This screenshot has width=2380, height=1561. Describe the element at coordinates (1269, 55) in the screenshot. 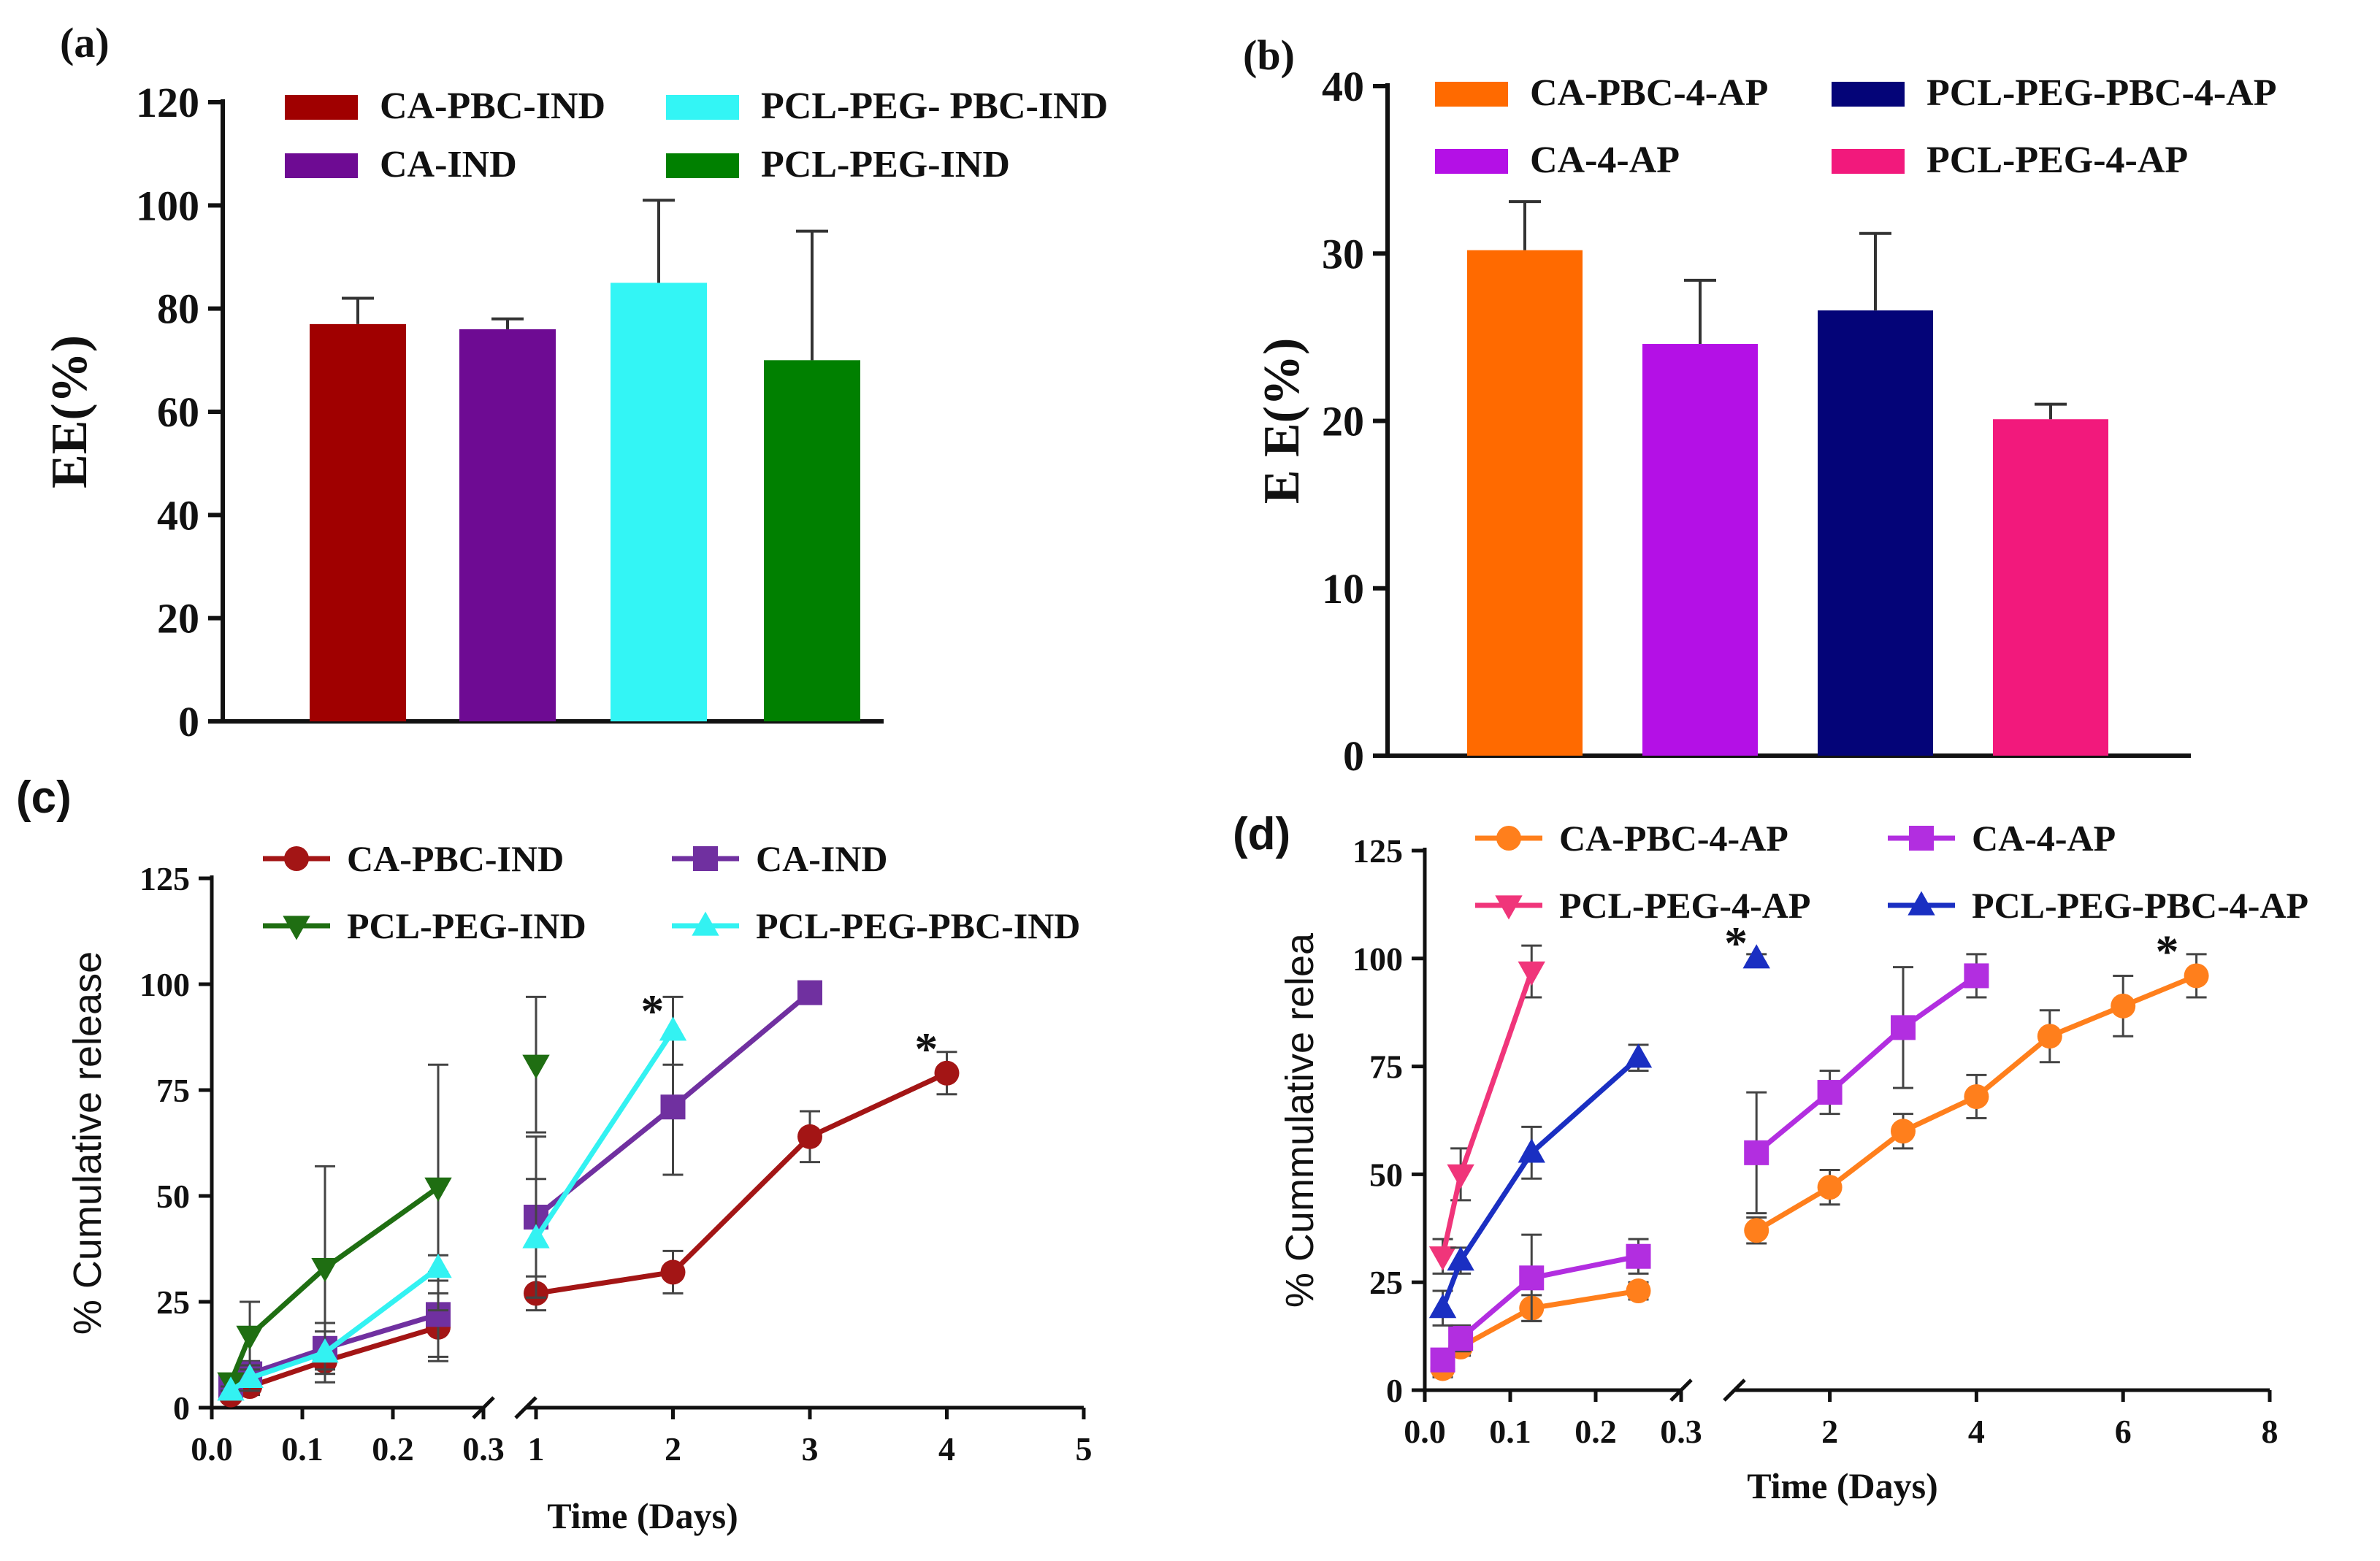

I see `panel-label: (b)` at that location.